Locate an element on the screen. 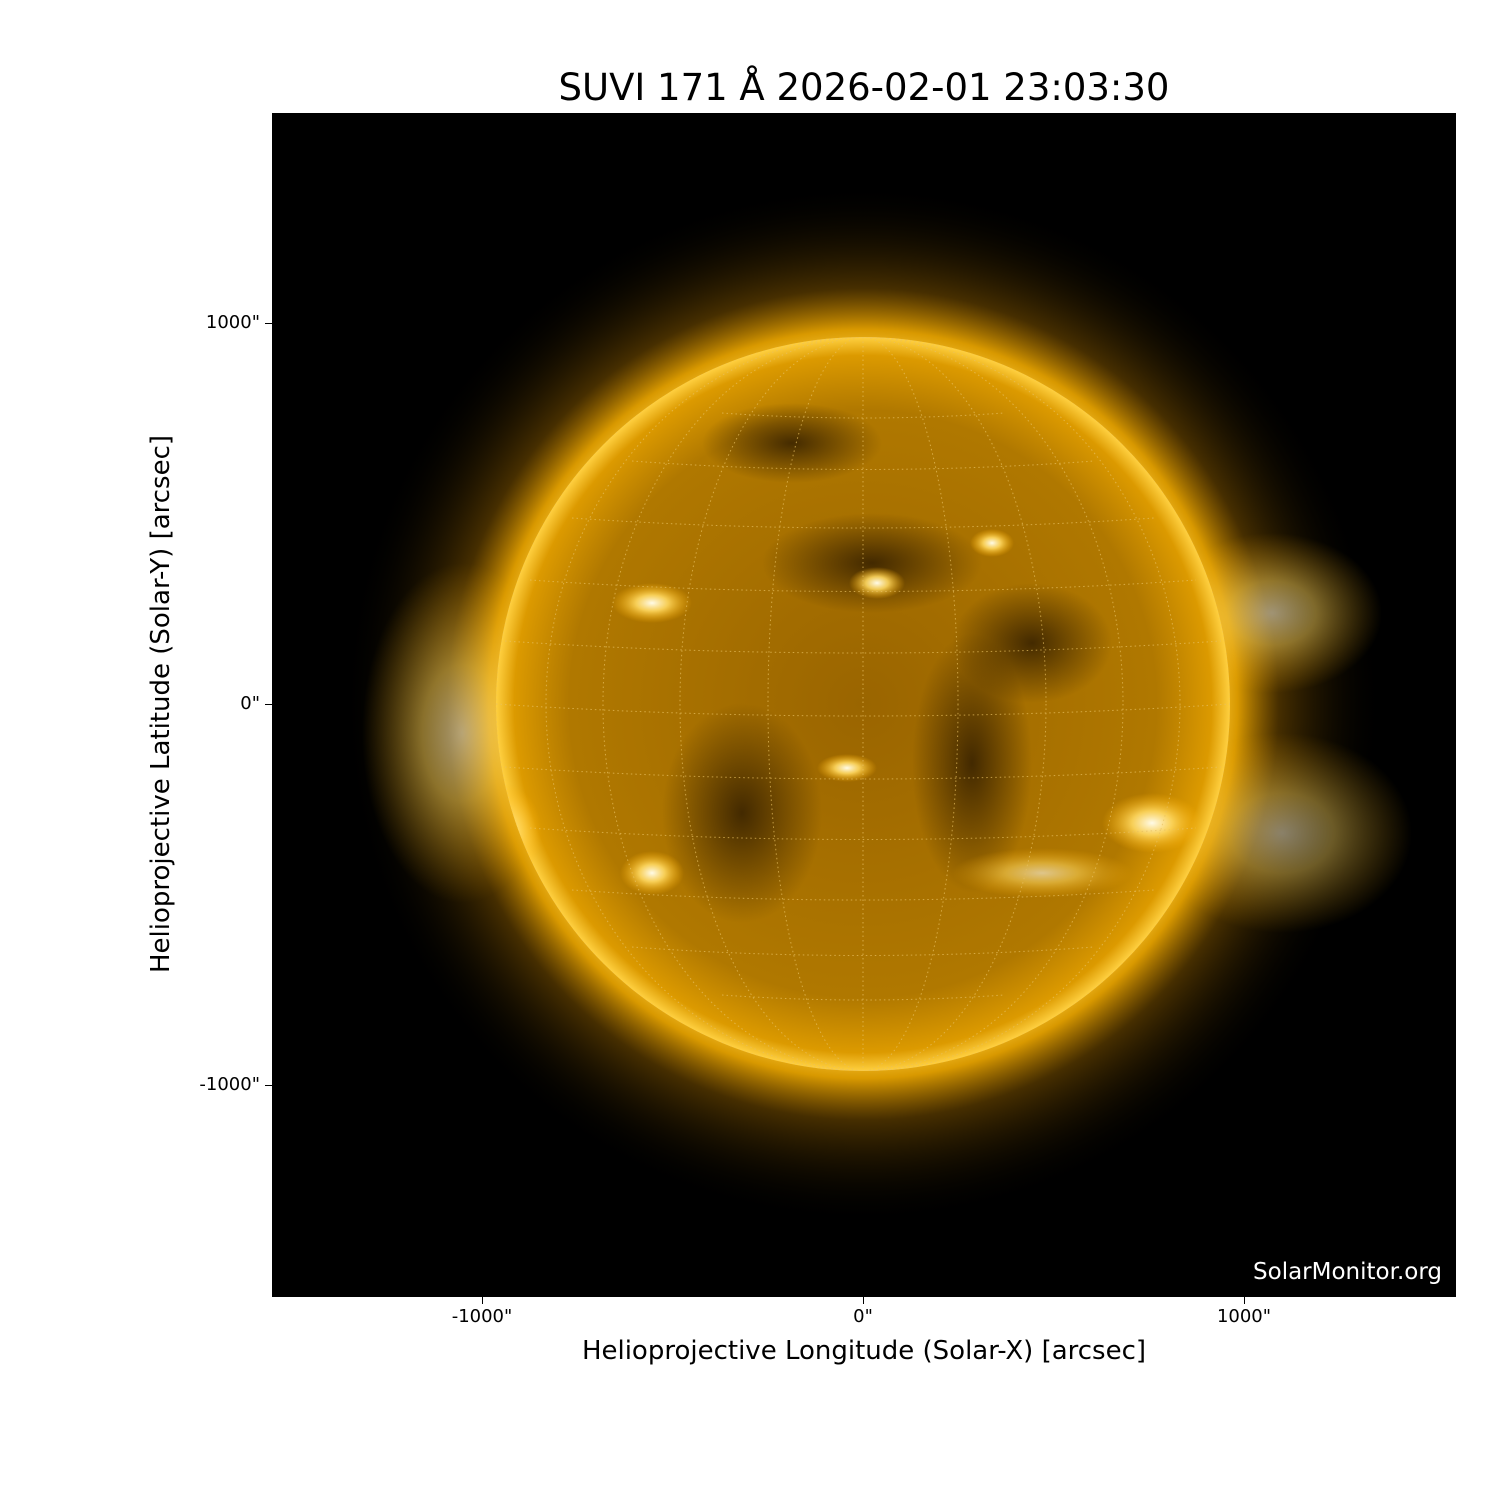 The image size is (1500, 1500). x-tick-label: -1000" is located at coordinates (482, 1316).